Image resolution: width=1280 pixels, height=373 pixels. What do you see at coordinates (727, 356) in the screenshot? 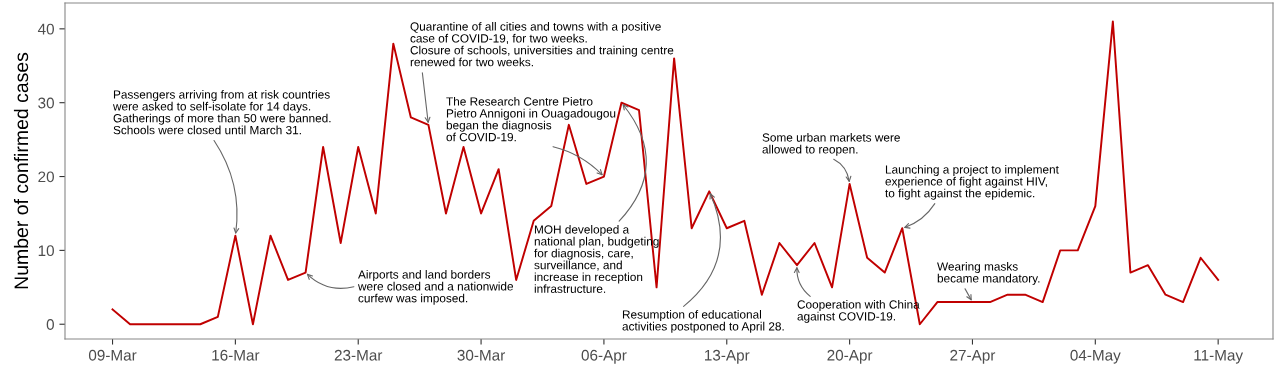
I see `x-tick-label: 13-Apr` at bounding box center [727, 356].